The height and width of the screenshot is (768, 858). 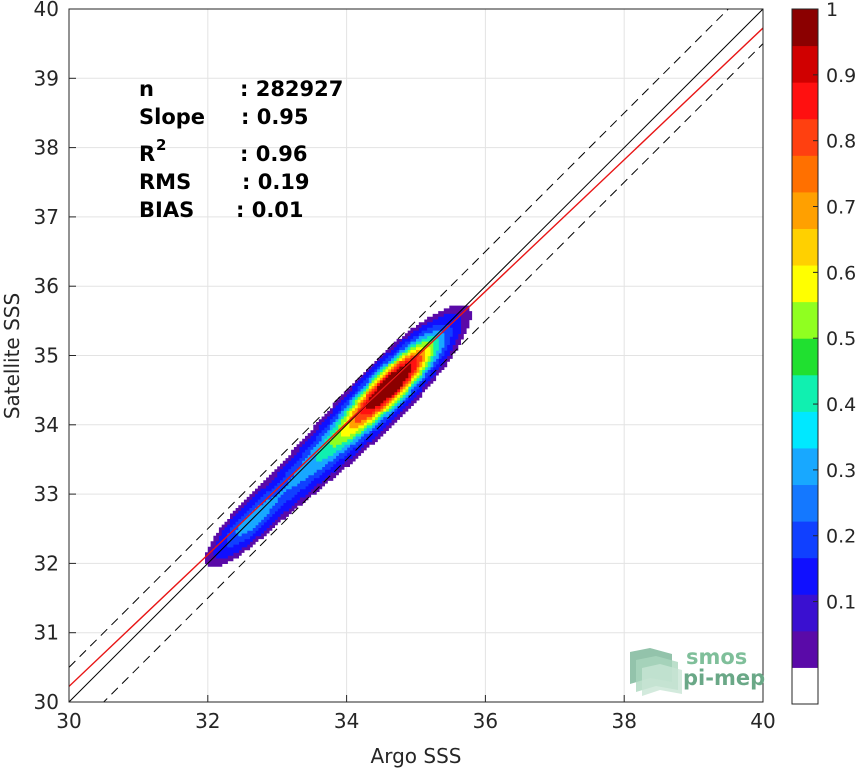 What do you see at coordinates (146, 89) in the screenshot?
I see `stat-n-key: n` at bounding box center [146, 89].